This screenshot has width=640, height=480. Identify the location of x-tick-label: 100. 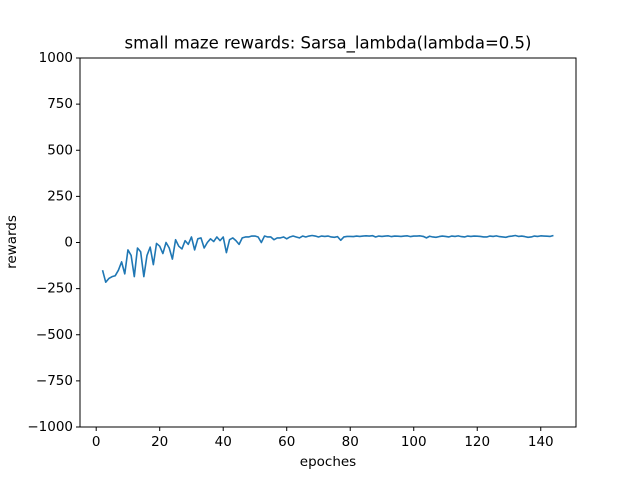
(414, 442).